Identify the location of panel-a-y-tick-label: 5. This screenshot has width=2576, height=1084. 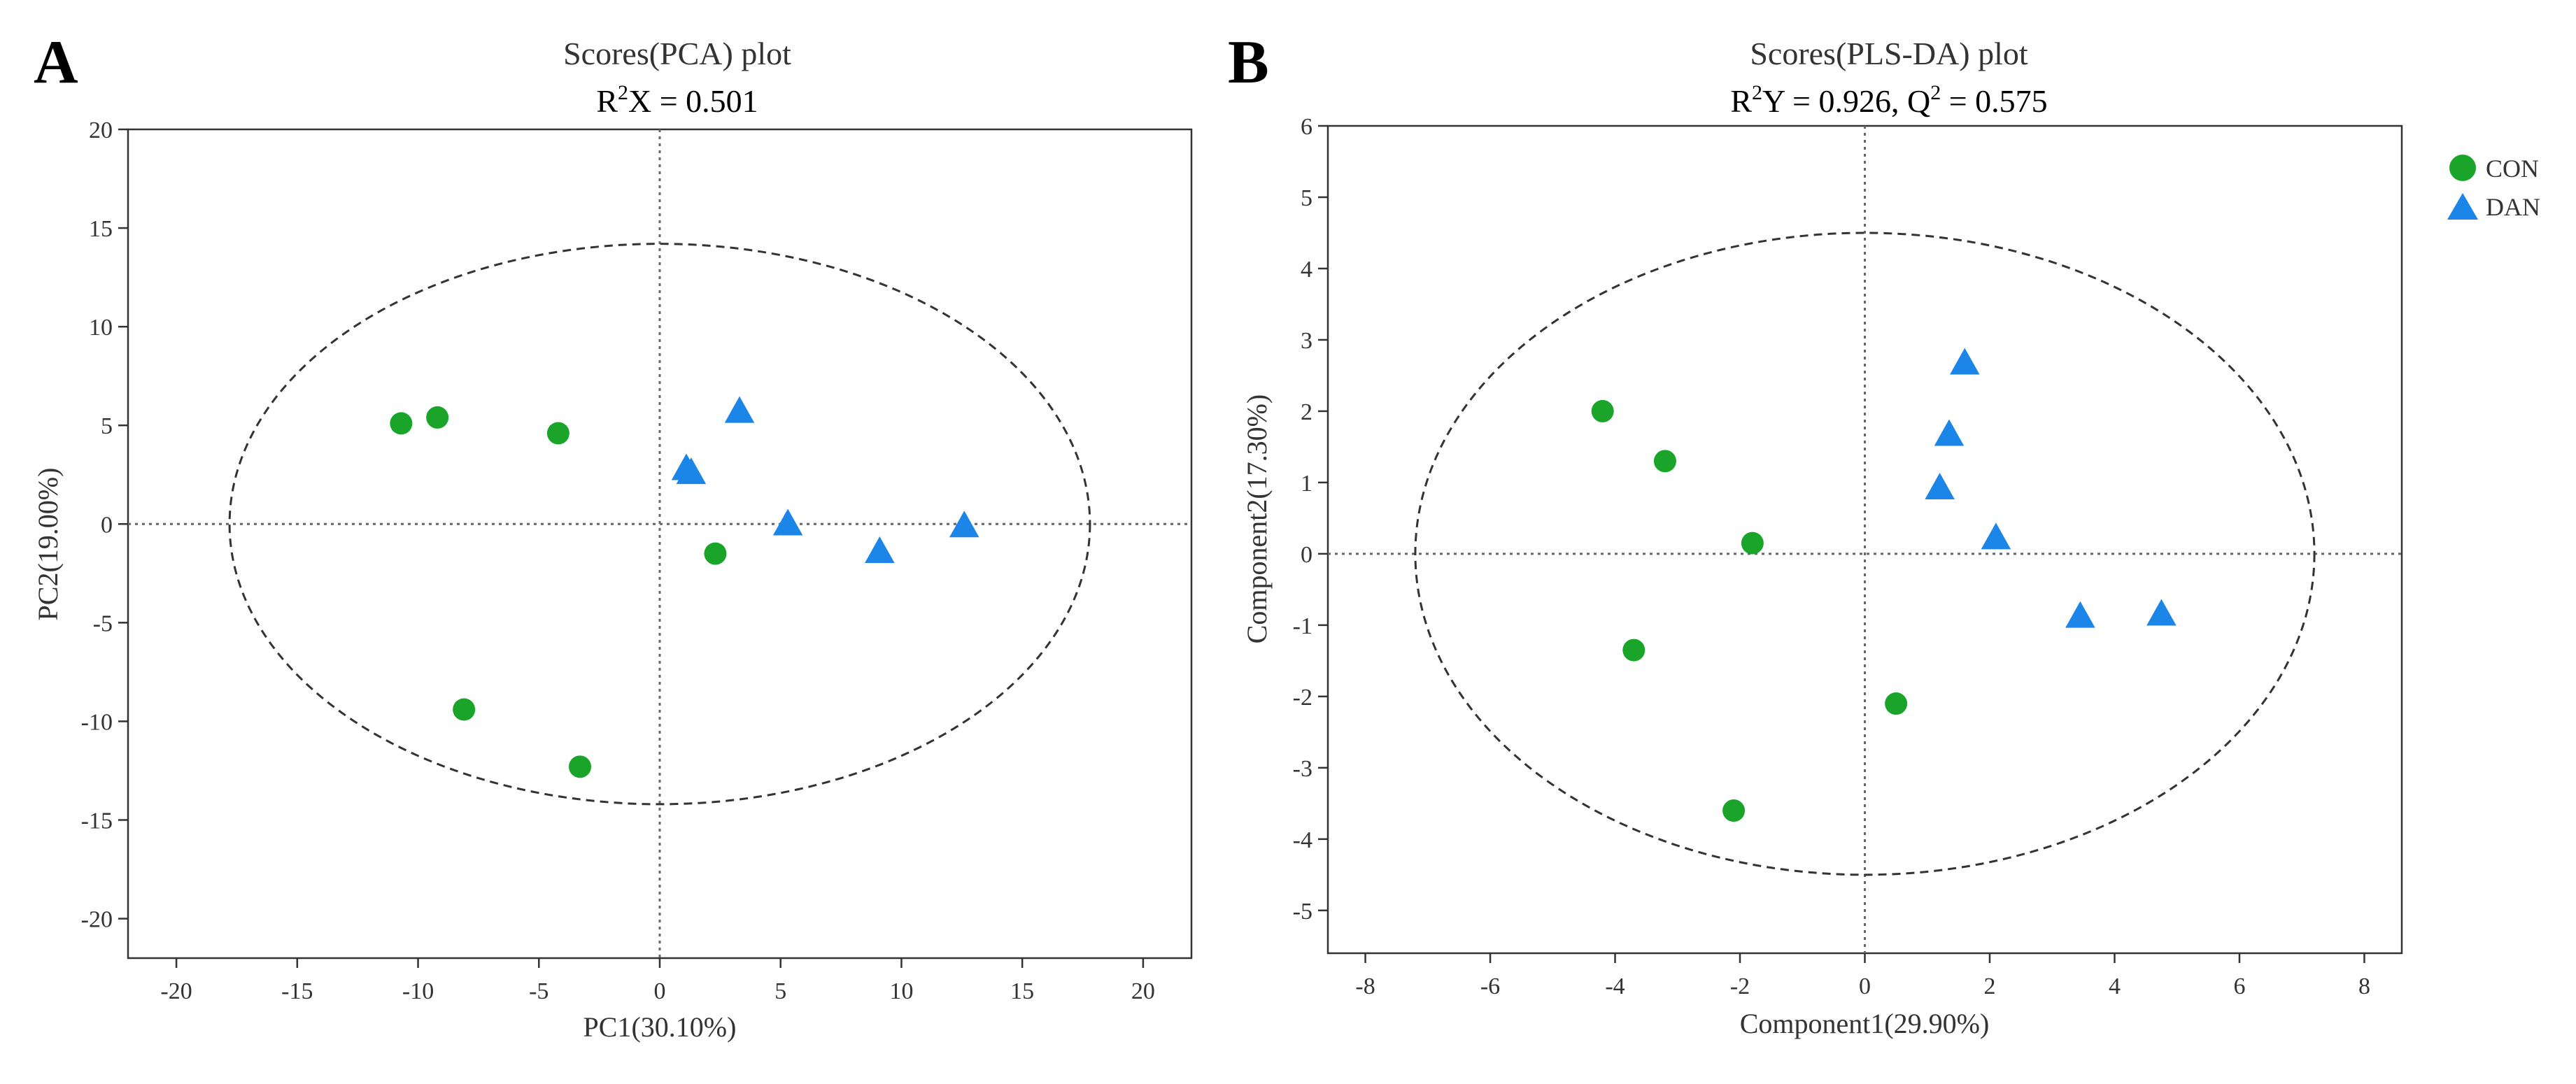
(107, 426).